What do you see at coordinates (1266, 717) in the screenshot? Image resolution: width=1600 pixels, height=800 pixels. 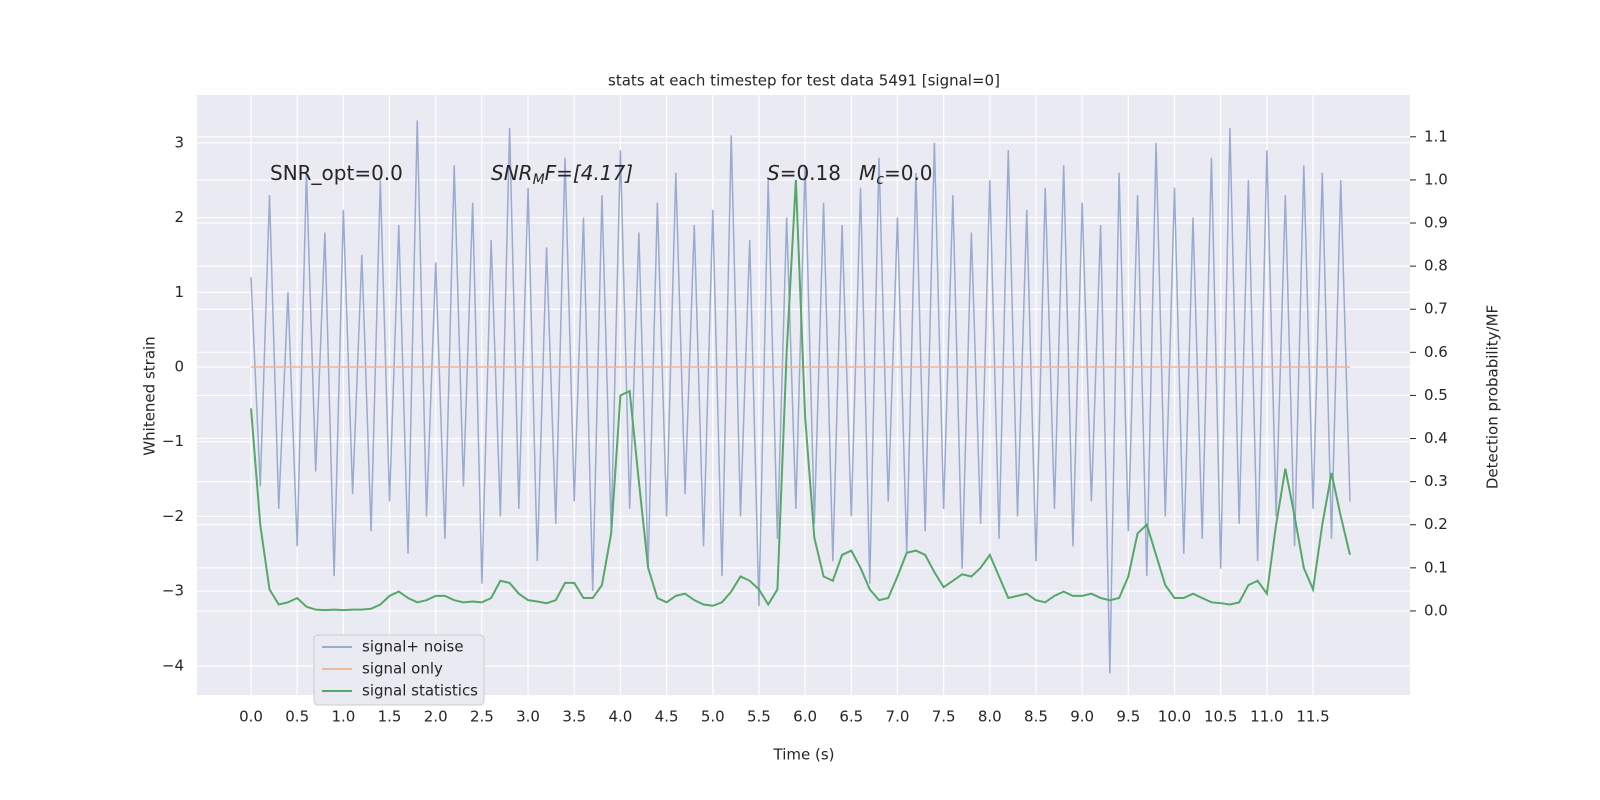 I see `x-tick-label: 11.0` at bounding box center [1266, 717].